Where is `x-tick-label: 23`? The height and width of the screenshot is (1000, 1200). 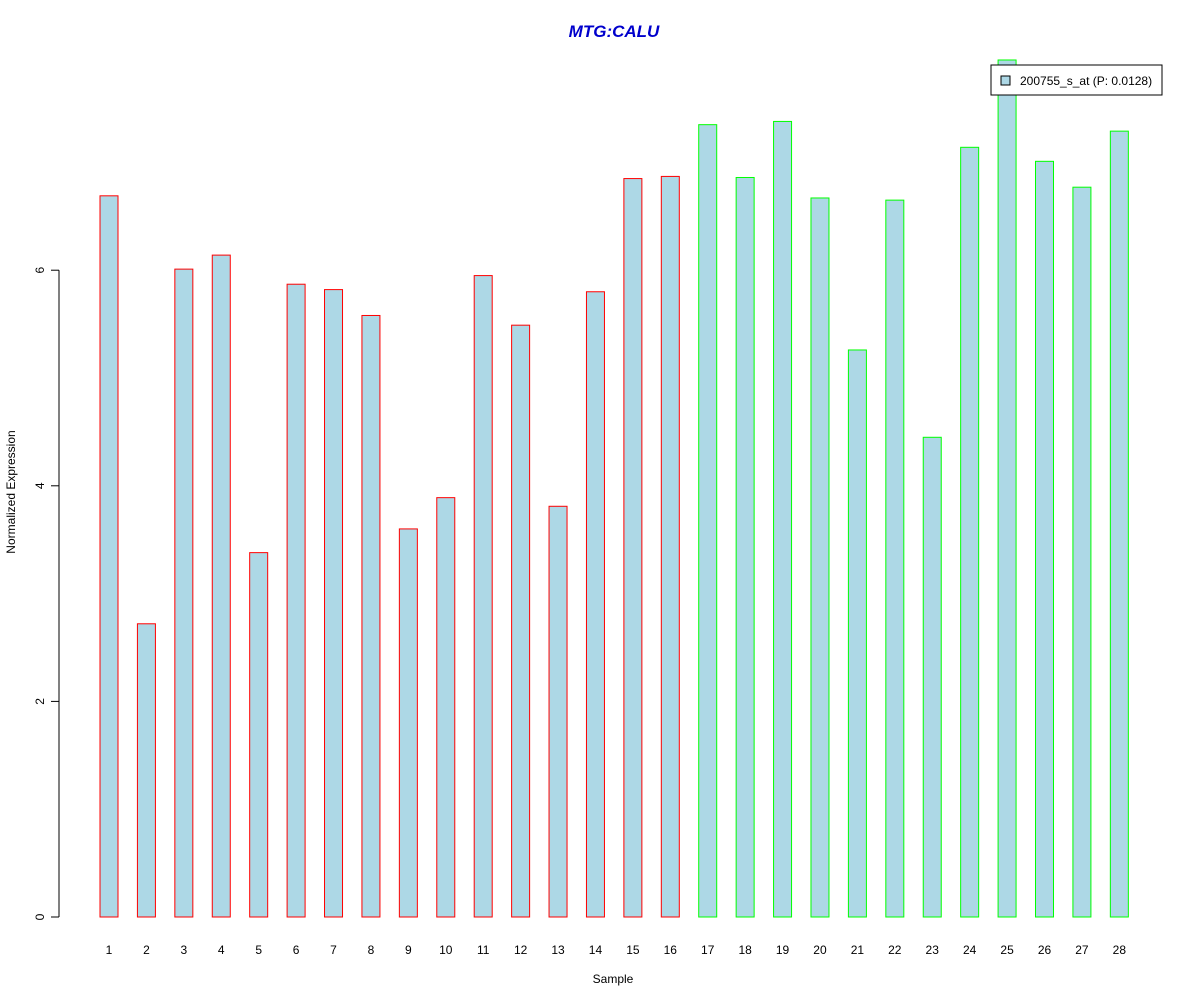
x-tick-label: 23 is located at coordinates (933, 950).